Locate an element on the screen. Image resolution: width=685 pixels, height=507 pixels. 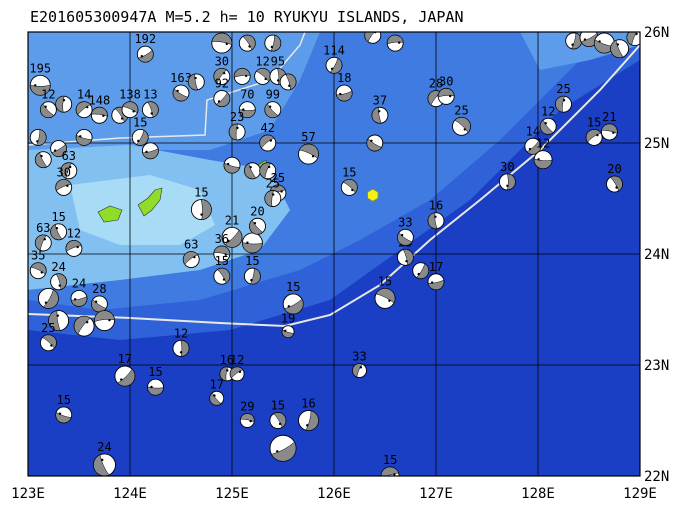
focal-mechanism: 20 is located at coordinates (257, 219).